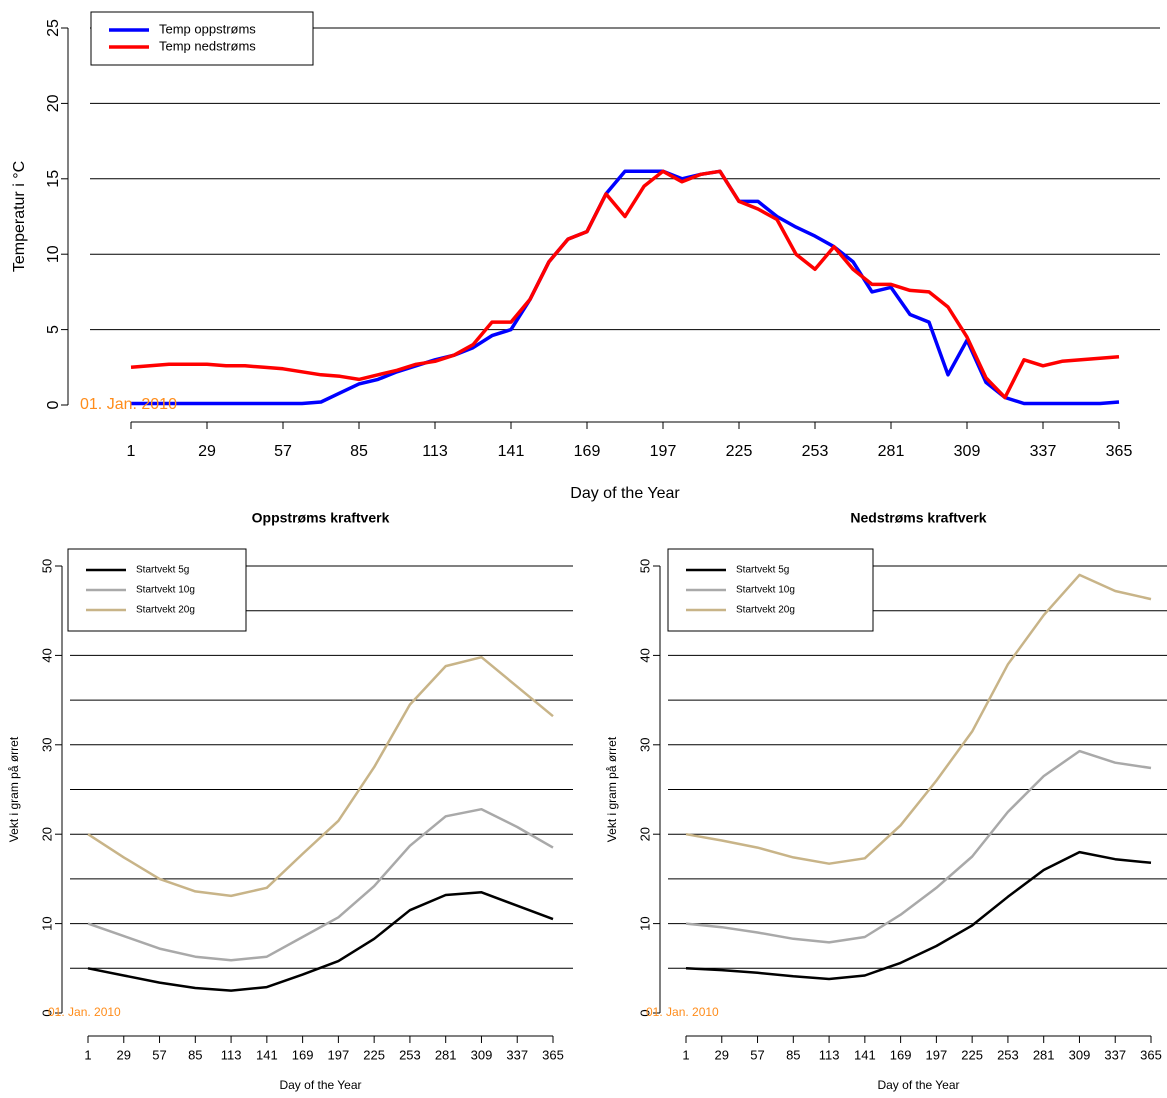 This screenshot has width=1167, height=1098. What do you see at coordinates (53, 179) in the screenshot?
I see `y-tick-label: 15` at bounding box center [53, 179].